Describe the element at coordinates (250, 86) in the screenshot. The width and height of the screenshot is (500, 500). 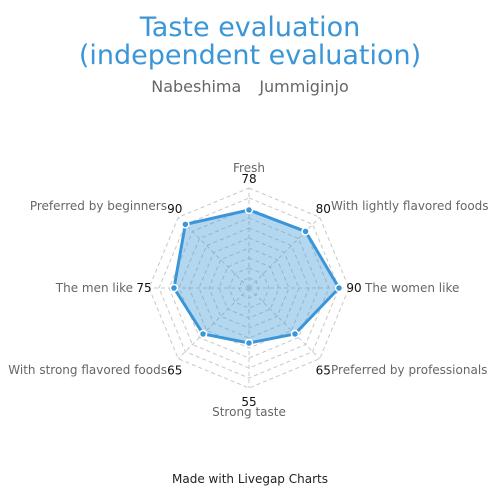
I see `chart-subtitle: Nabeshima Jummiginjo` at that location.